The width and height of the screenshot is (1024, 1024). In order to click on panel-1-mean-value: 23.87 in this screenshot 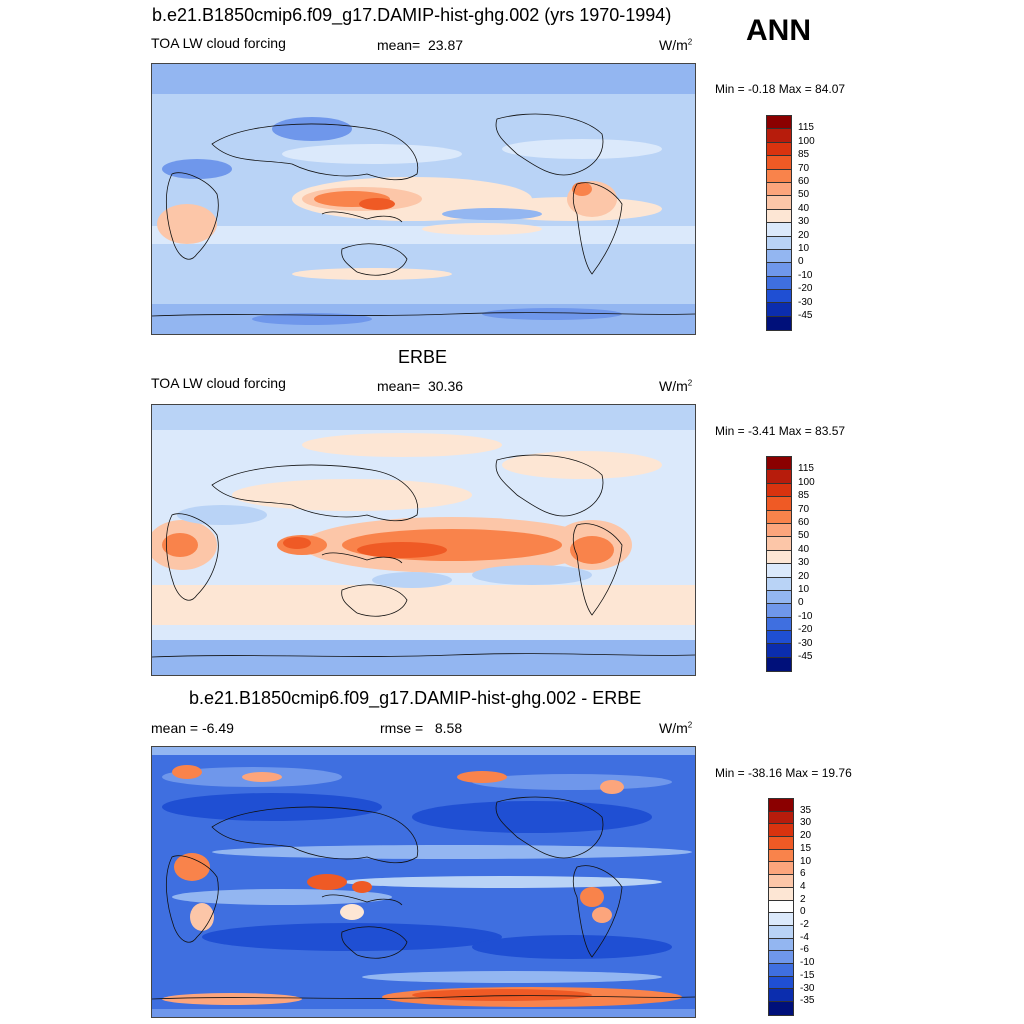, I will do `click(445, 45)`.